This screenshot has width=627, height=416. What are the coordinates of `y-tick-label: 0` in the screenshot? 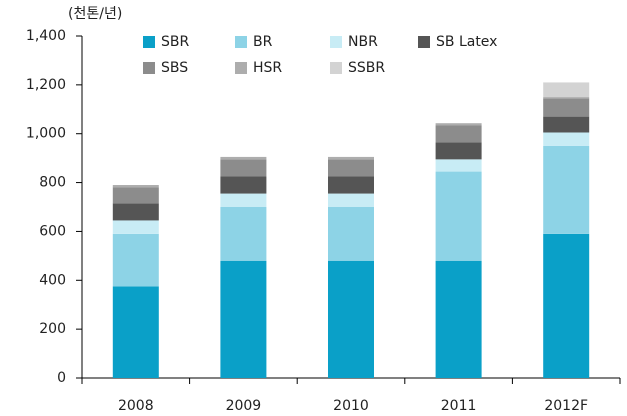 It's located at (61, 378).